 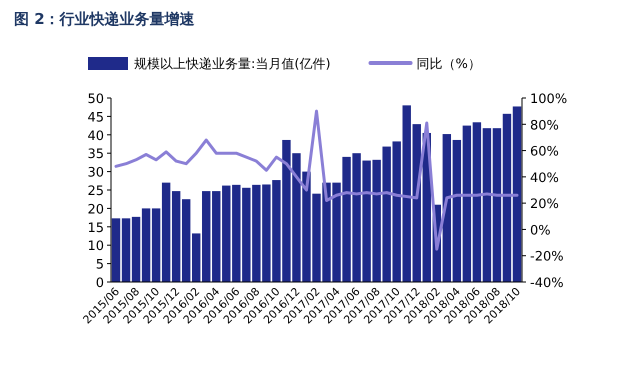 I want to click on y-tick-label: 40, so click(x=95, y=136).